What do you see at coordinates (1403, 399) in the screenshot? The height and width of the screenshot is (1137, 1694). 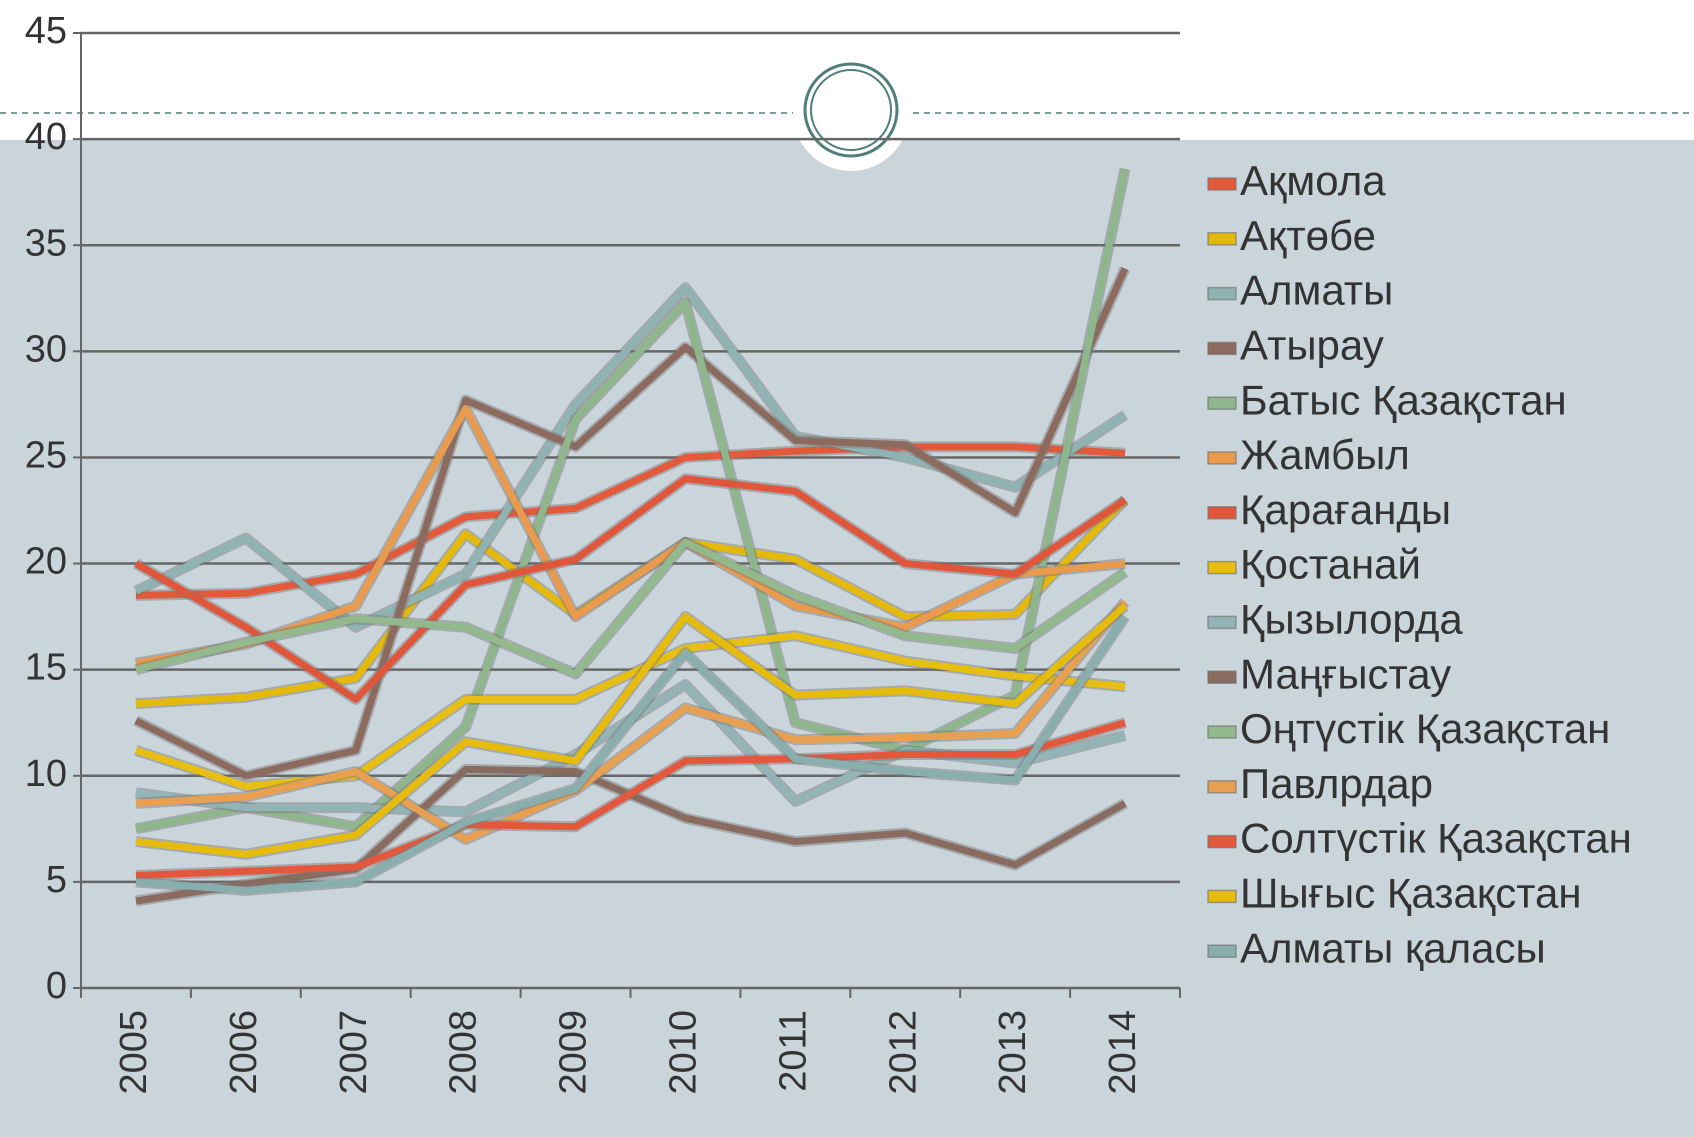 I see `legend-label: Батыс Қазақстан` at bounding box center [1403, 399].